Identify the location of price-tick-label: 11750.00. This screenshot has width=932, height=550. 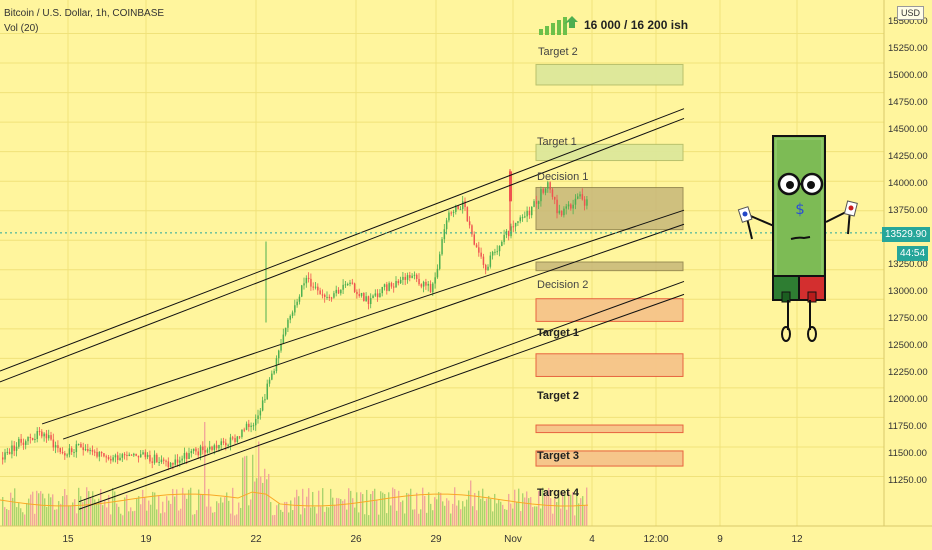
(907, 426).